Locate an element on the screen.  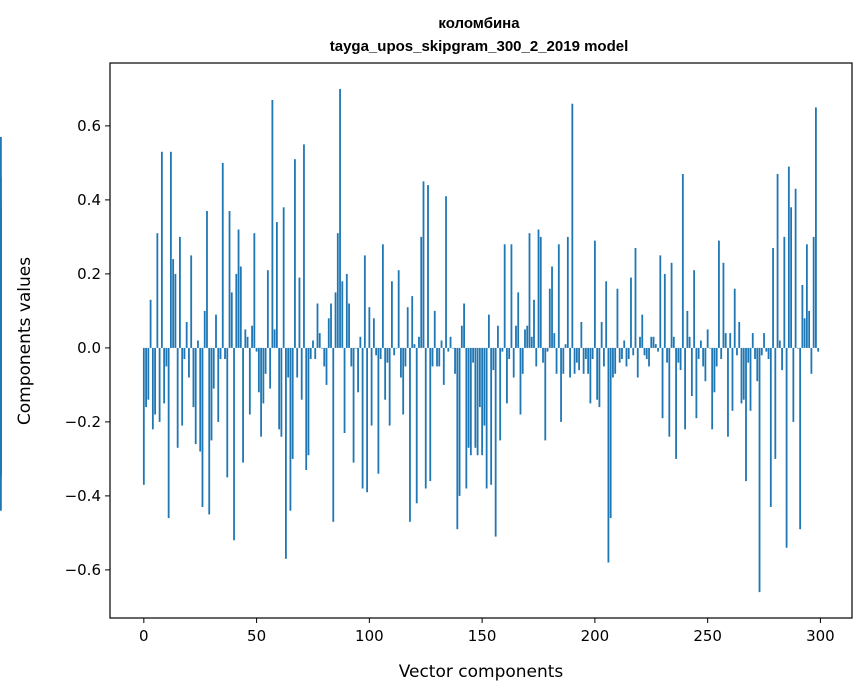
x-tick-label: 0 is located at coordinates (144, 636).